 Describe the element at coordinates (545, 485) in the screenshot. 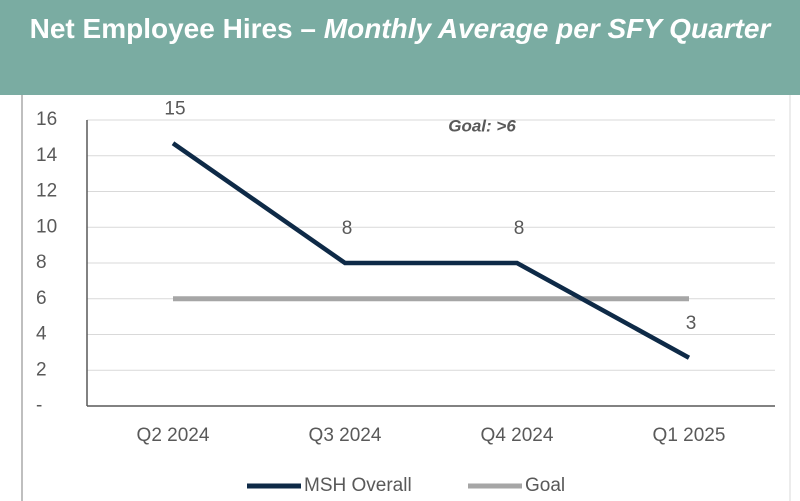

I see `legend-label: Goal` at that location.